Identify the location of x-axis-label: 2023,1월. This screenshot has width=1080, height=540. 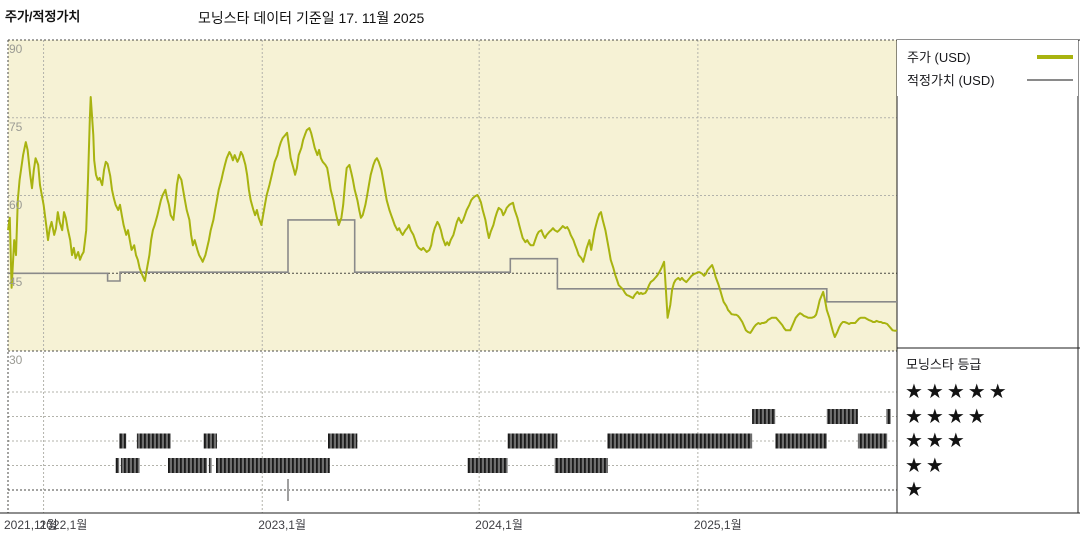
(282, 525).